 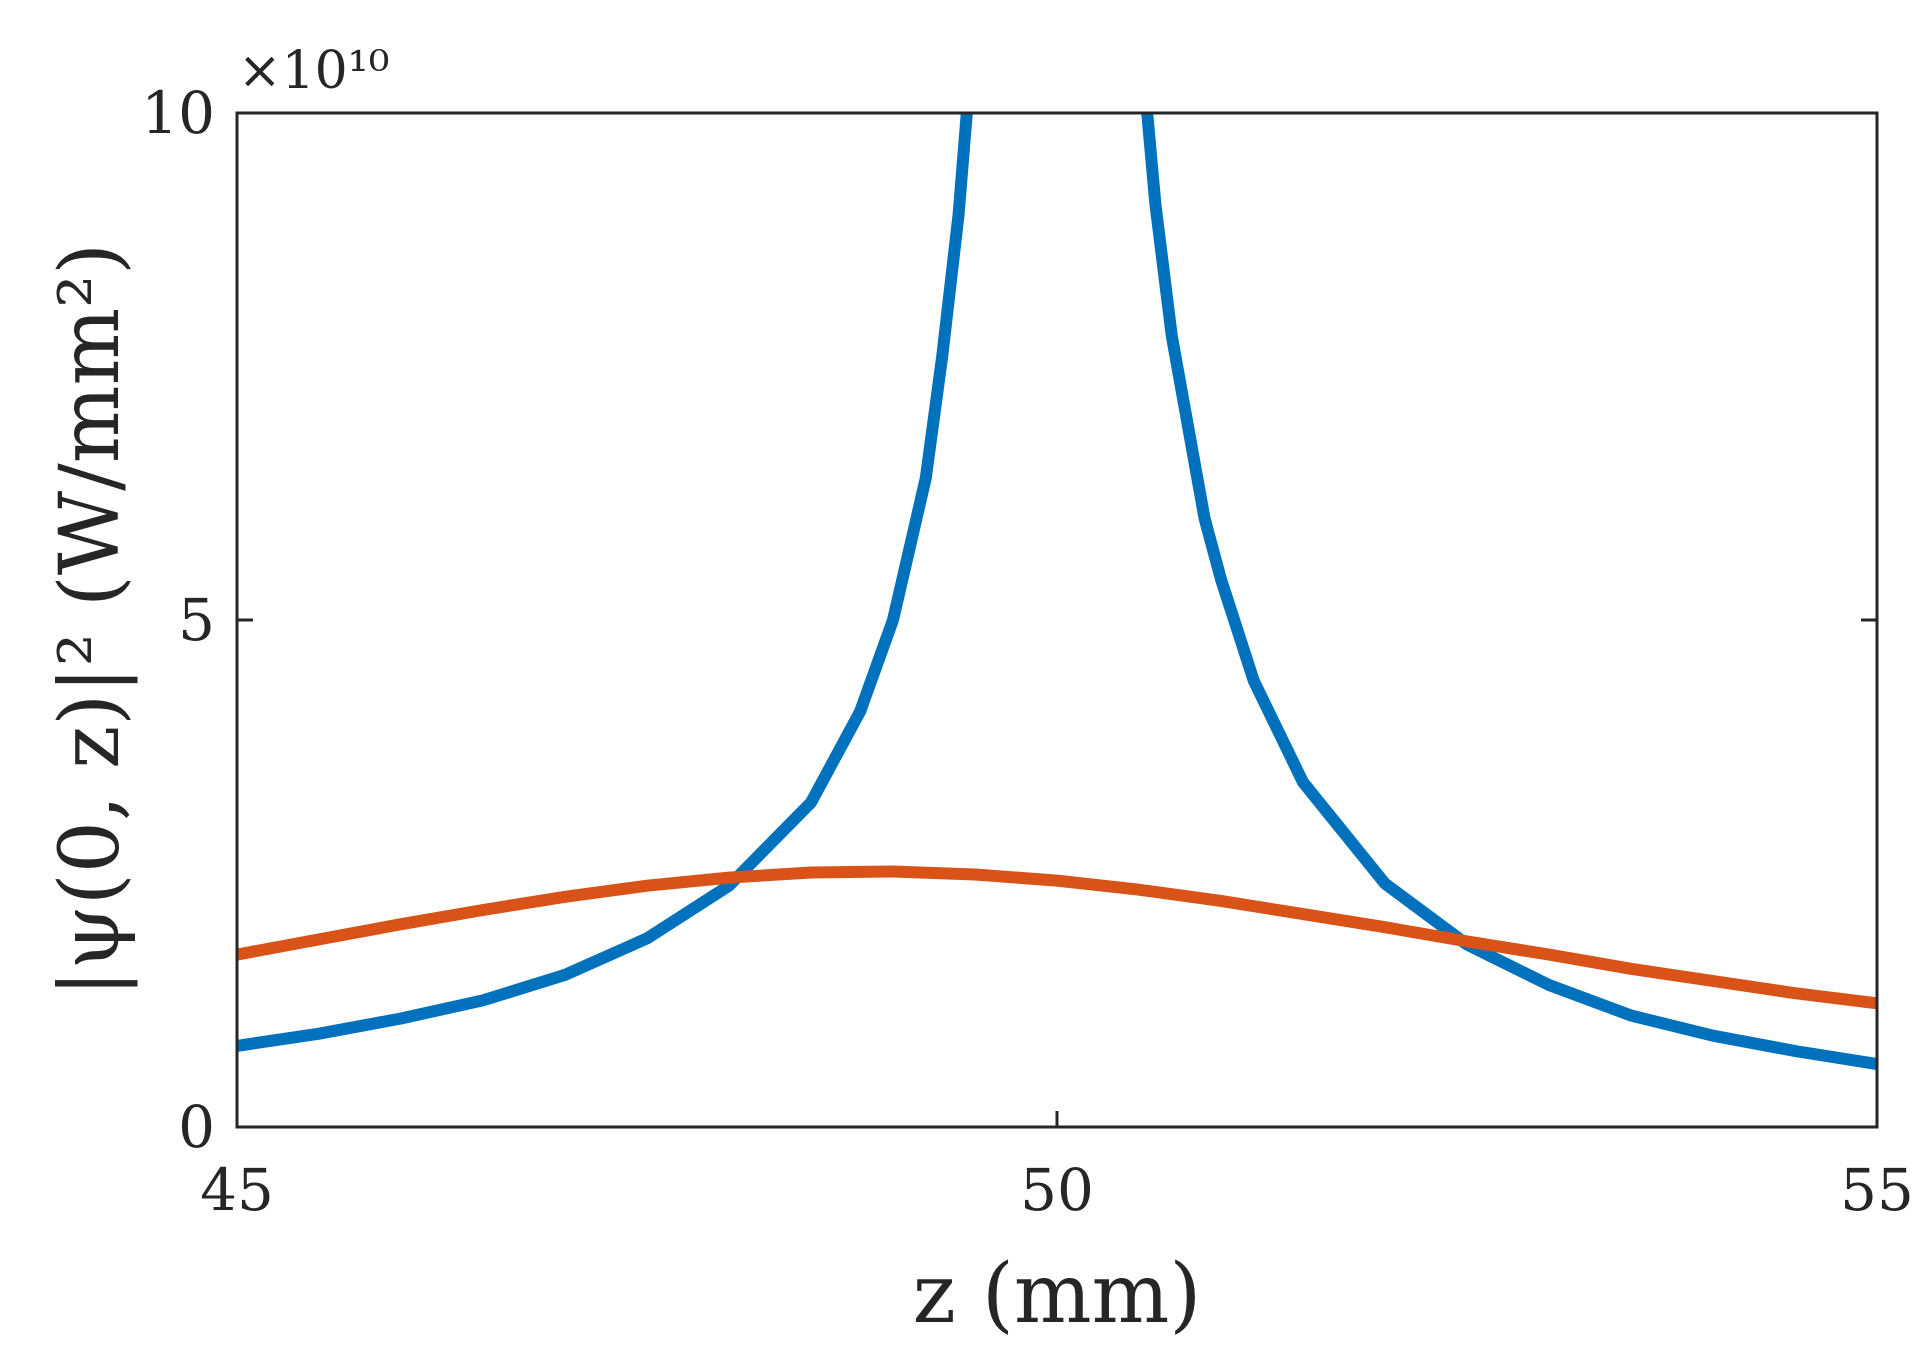 I want to click on y-tick-label-0: 0, so click(x=196, y=1127).